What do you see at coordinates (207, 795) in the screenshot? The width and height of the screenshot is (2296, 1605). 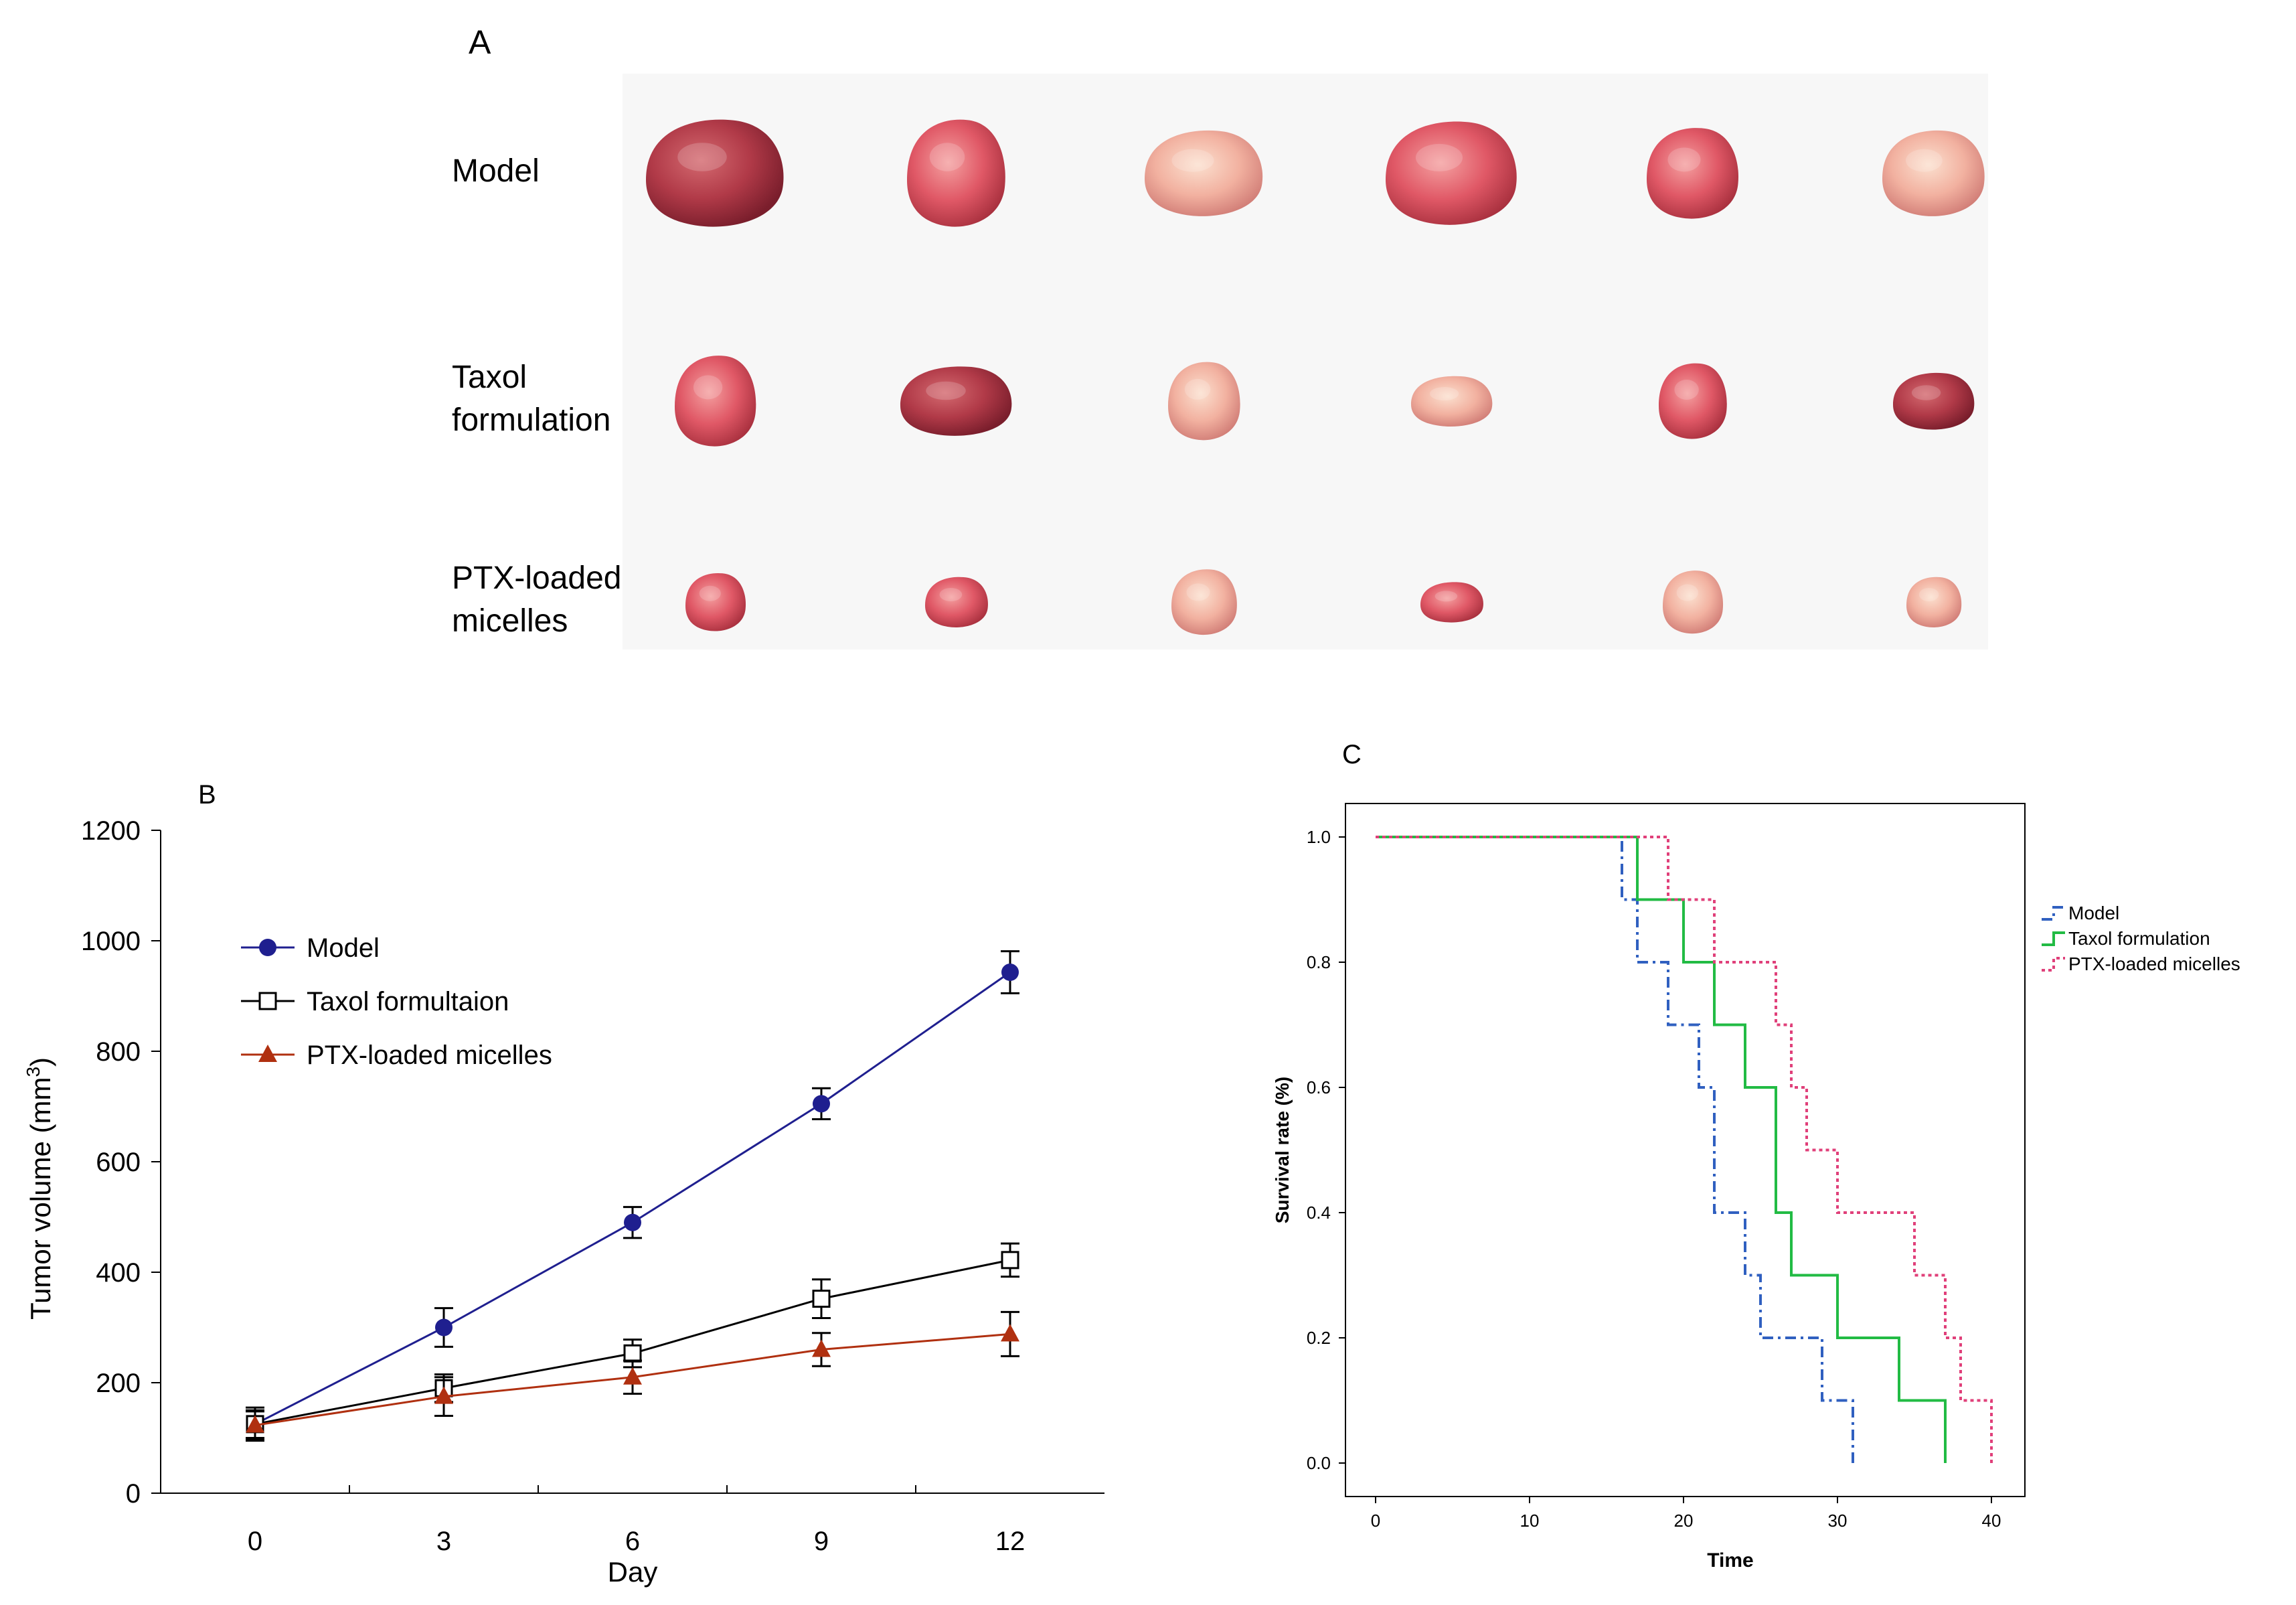 I see `panel-b-letter: B` at bounding box center [207, 795].